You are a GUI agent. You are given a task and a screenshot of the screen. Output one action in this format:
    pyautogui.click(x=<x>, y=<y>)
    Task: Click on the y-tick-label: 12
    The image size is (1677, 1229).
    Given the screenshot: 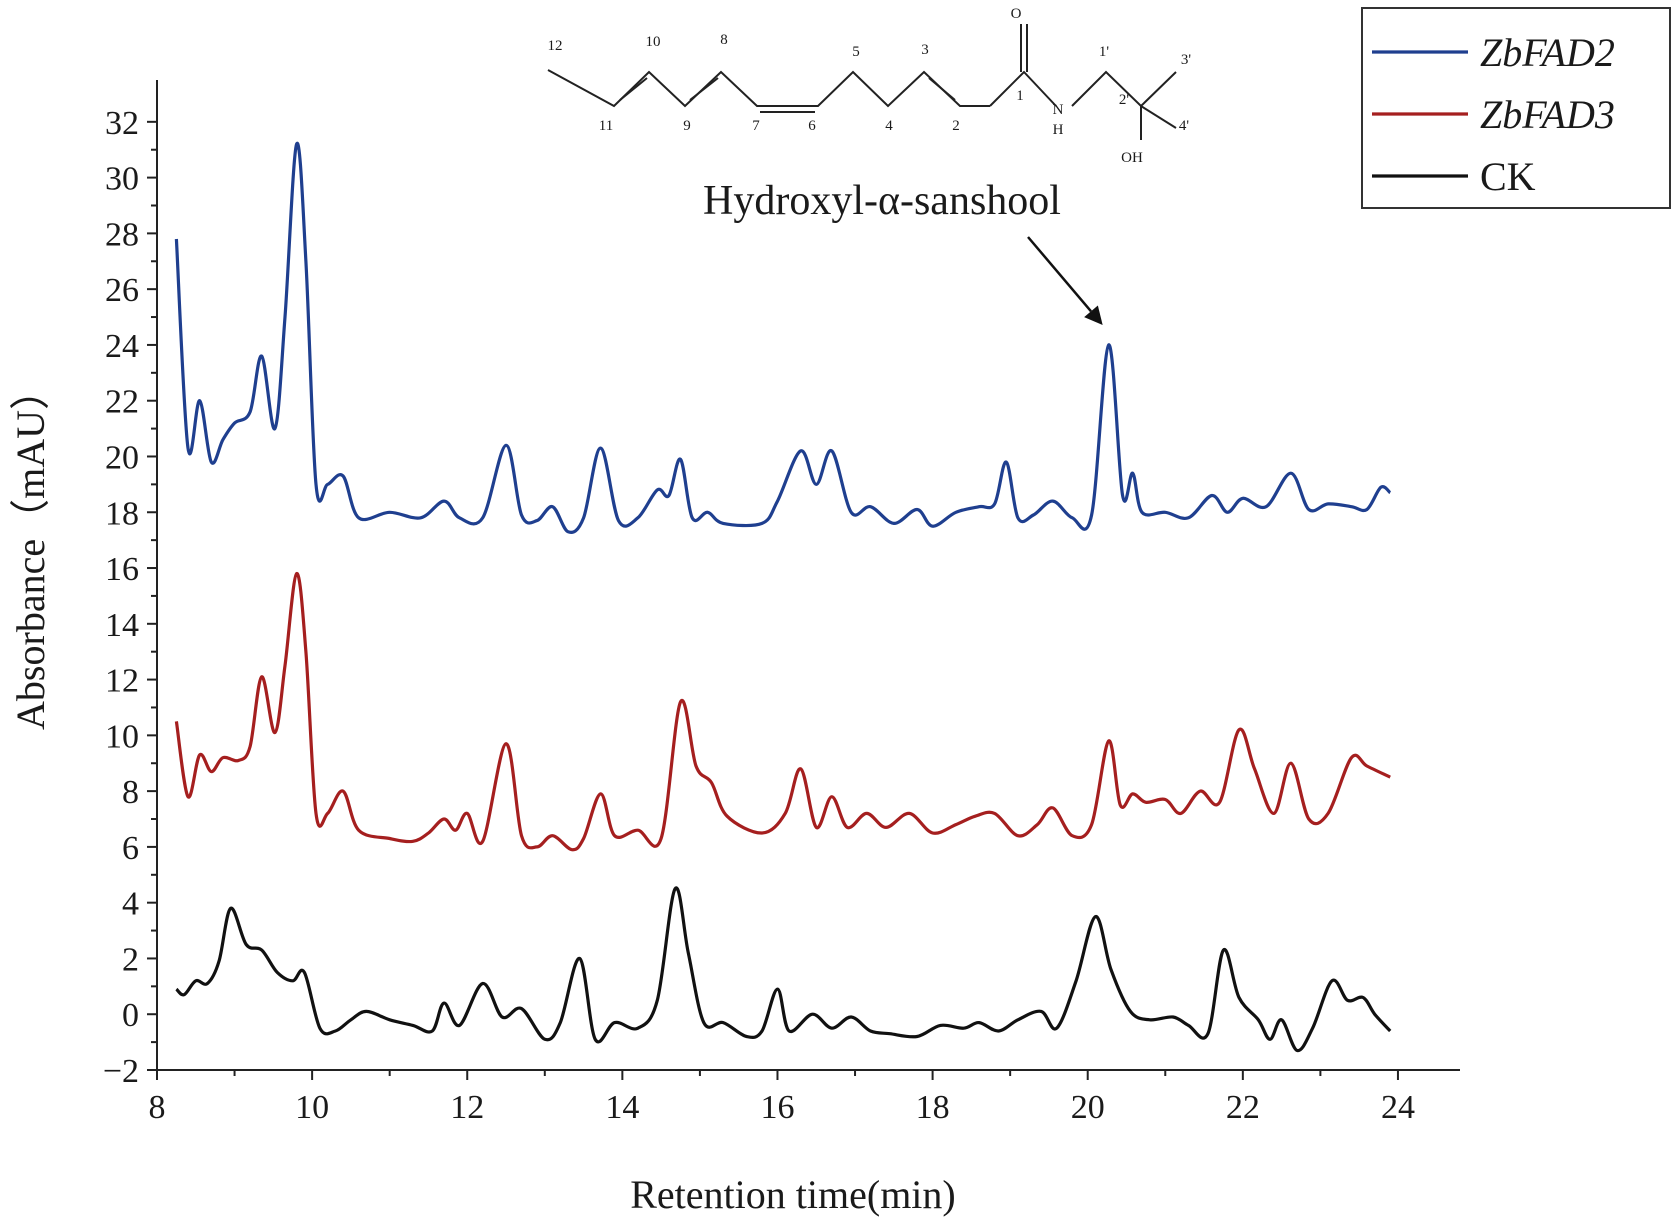 What is the action you would take?
    pyautogui.click(x=122, y=681)
    